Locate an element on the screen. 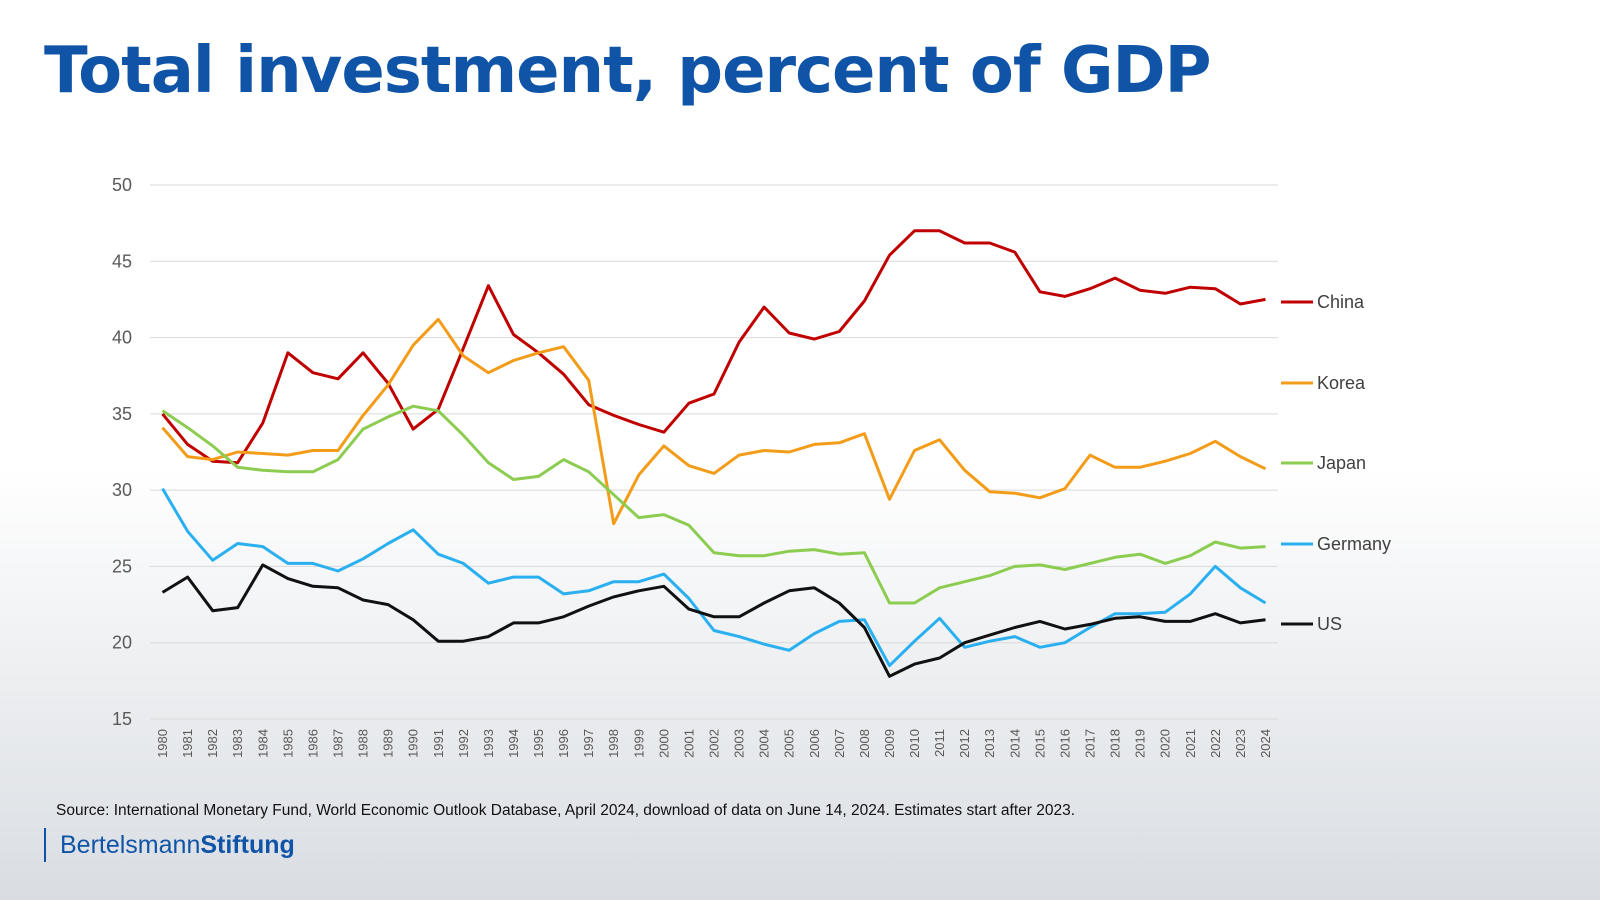 The height and width of the screenshot is (900, 1600). x-tick-label: 2001 is located at coordinates (688, 743).